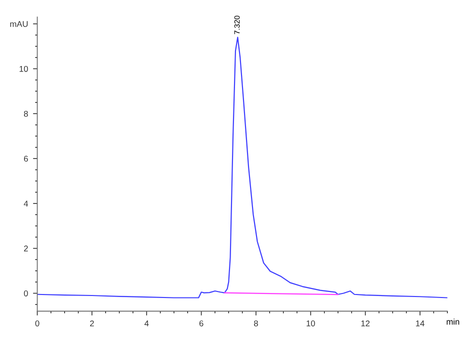 This screenshot has height=342, width=466. What do you see at coordinates (19, 24) in the screenshot?
I see `y-tick-label: mAU` at bounding box center [19, 24].